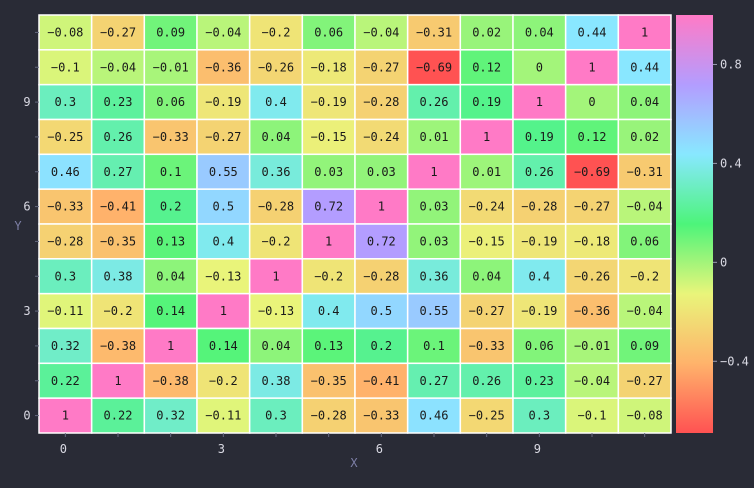 Image resolution: width=754 pixels, height=488 pixels. I want to click on cell-value-label: 0.09, so click(644, 346).